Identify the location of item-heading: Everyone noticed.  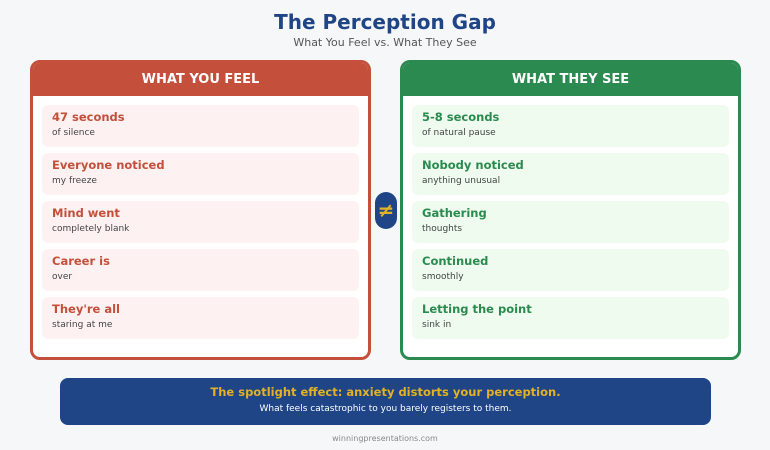
(108, 165).